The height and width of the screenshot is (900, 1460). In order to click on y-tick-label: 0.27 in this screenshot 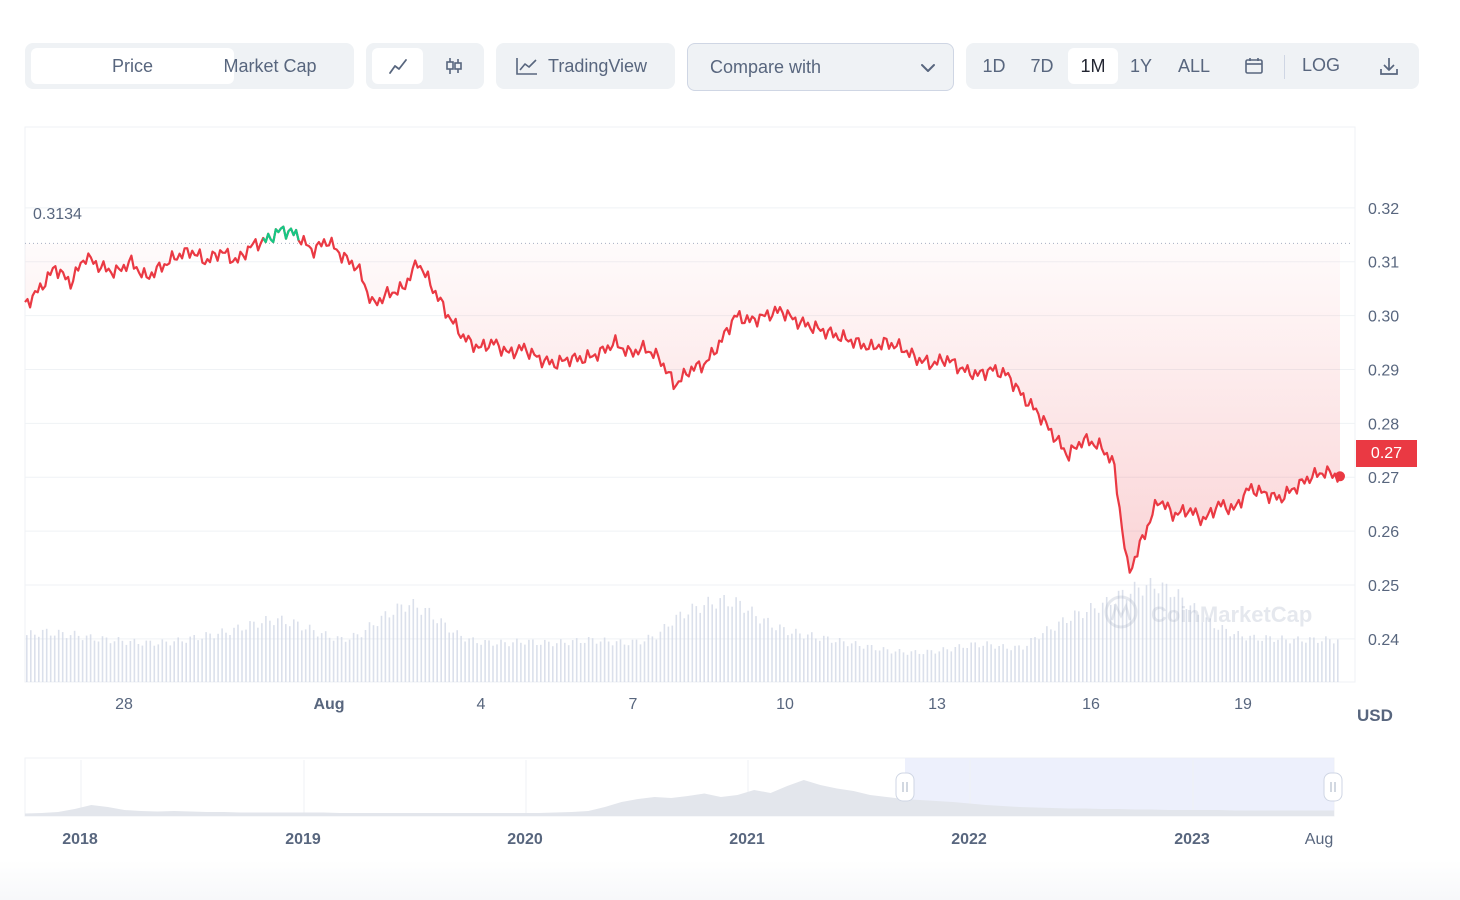, I will do `click(1383, 478)`.